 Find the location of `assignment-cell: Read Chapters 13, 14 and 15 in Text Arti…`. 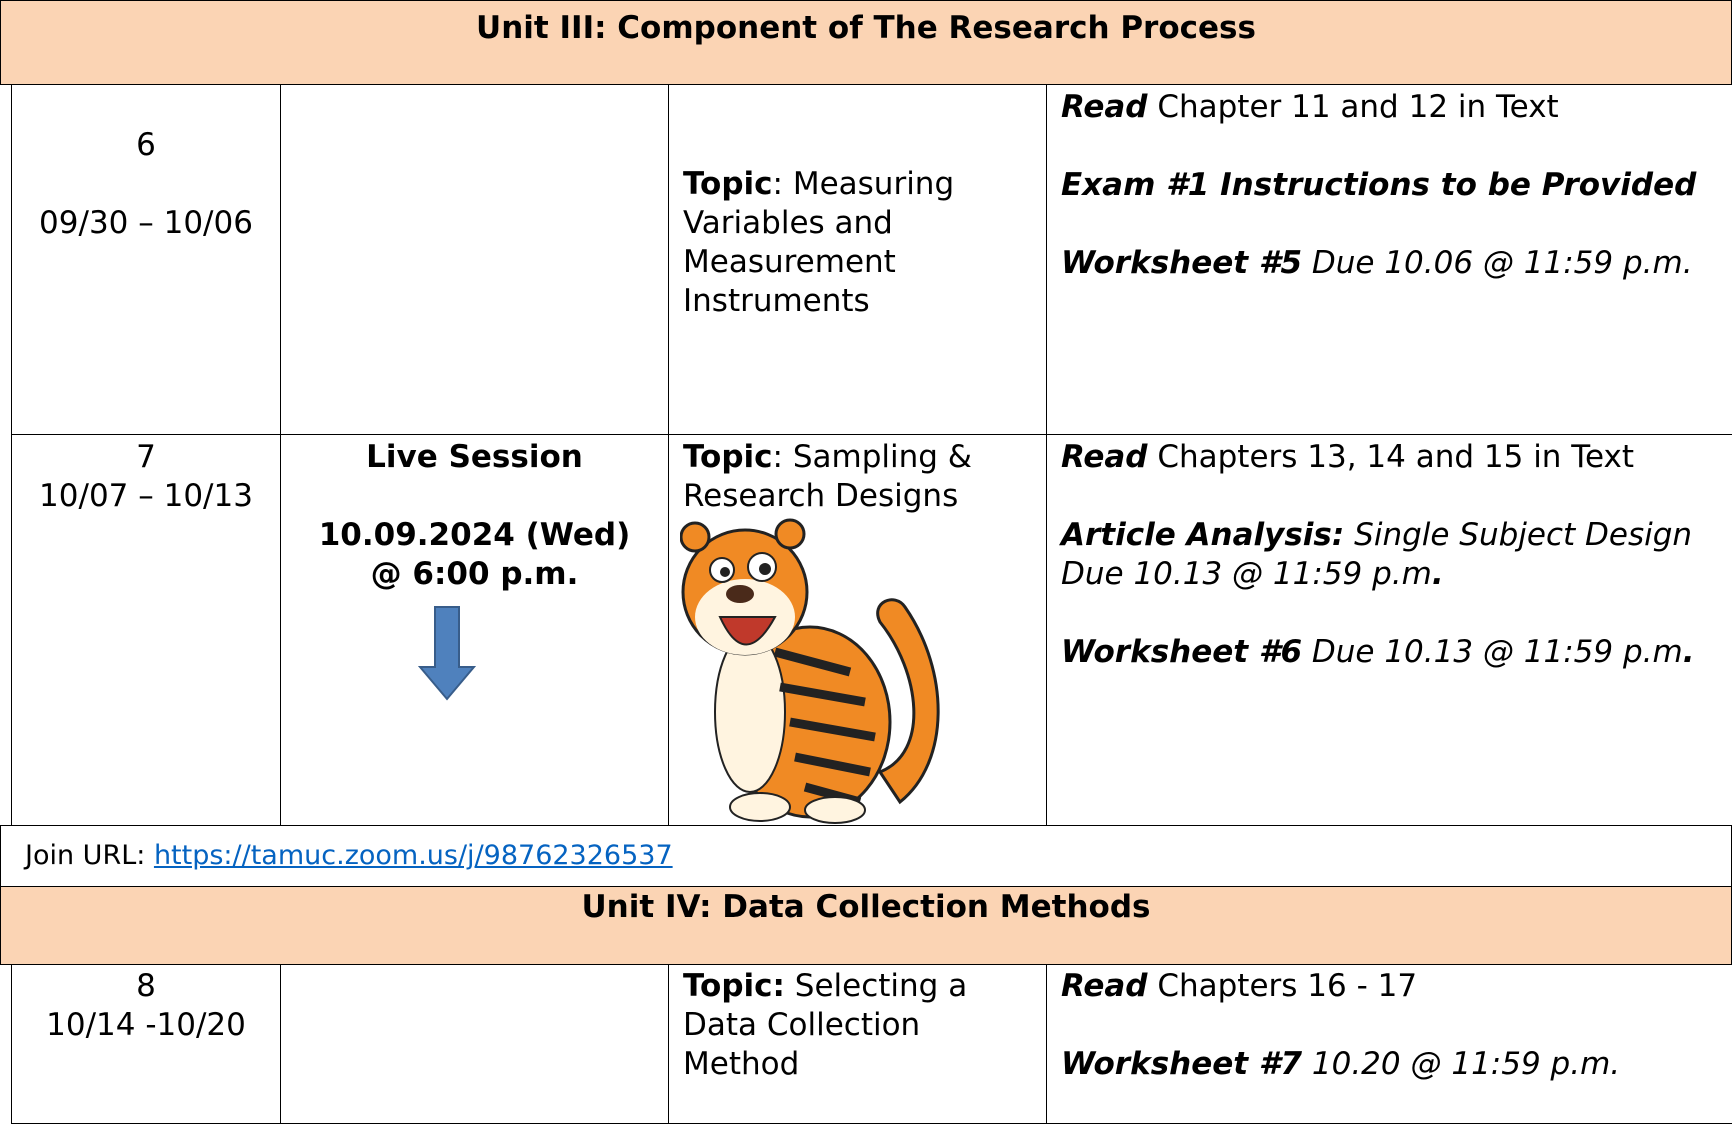

assignment-cell: Read Chapters 13, 14 and 15 in Text Arti… is located at coordinates (1389, 630).